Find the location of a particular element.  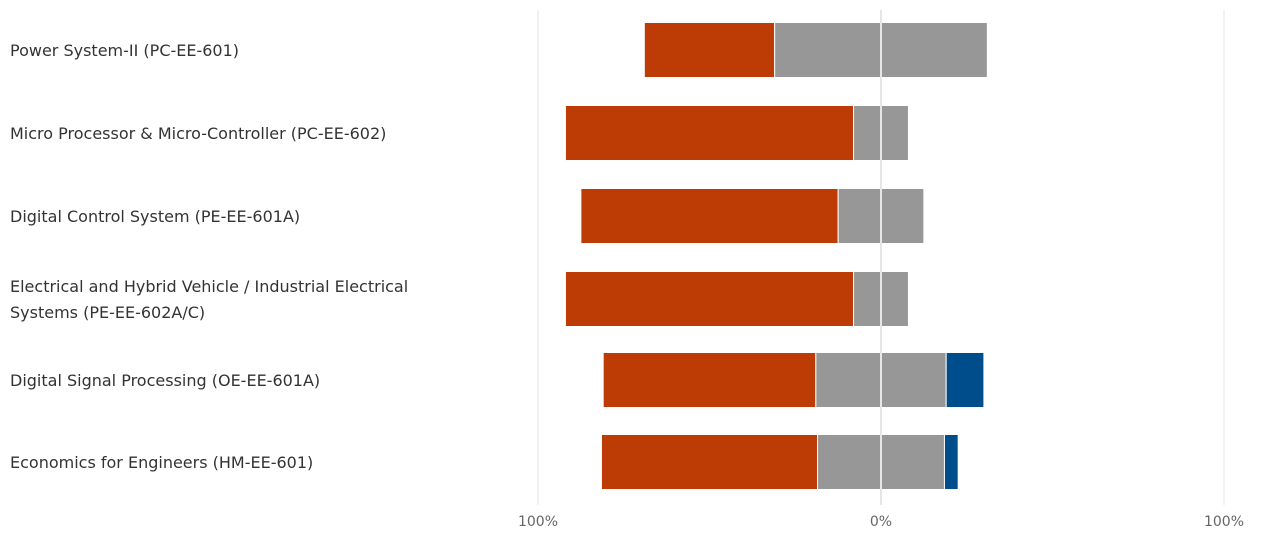

category-label-6: Economics for Engineers (HM-EE-601) is located at coordinates (161, 462).